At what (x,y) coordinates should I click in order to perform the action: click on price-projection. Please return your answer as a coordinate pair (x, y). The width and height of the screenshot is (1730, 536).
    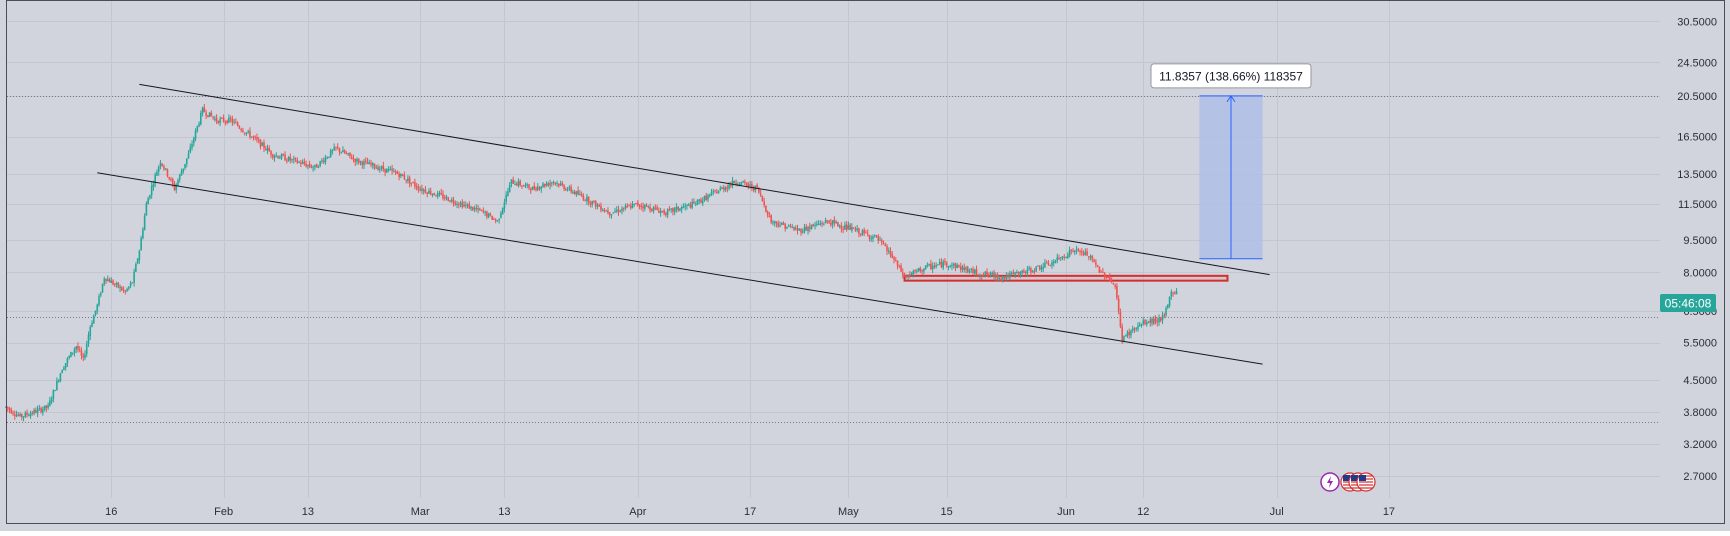
    Looking at the image, I should click on (1231, 177).